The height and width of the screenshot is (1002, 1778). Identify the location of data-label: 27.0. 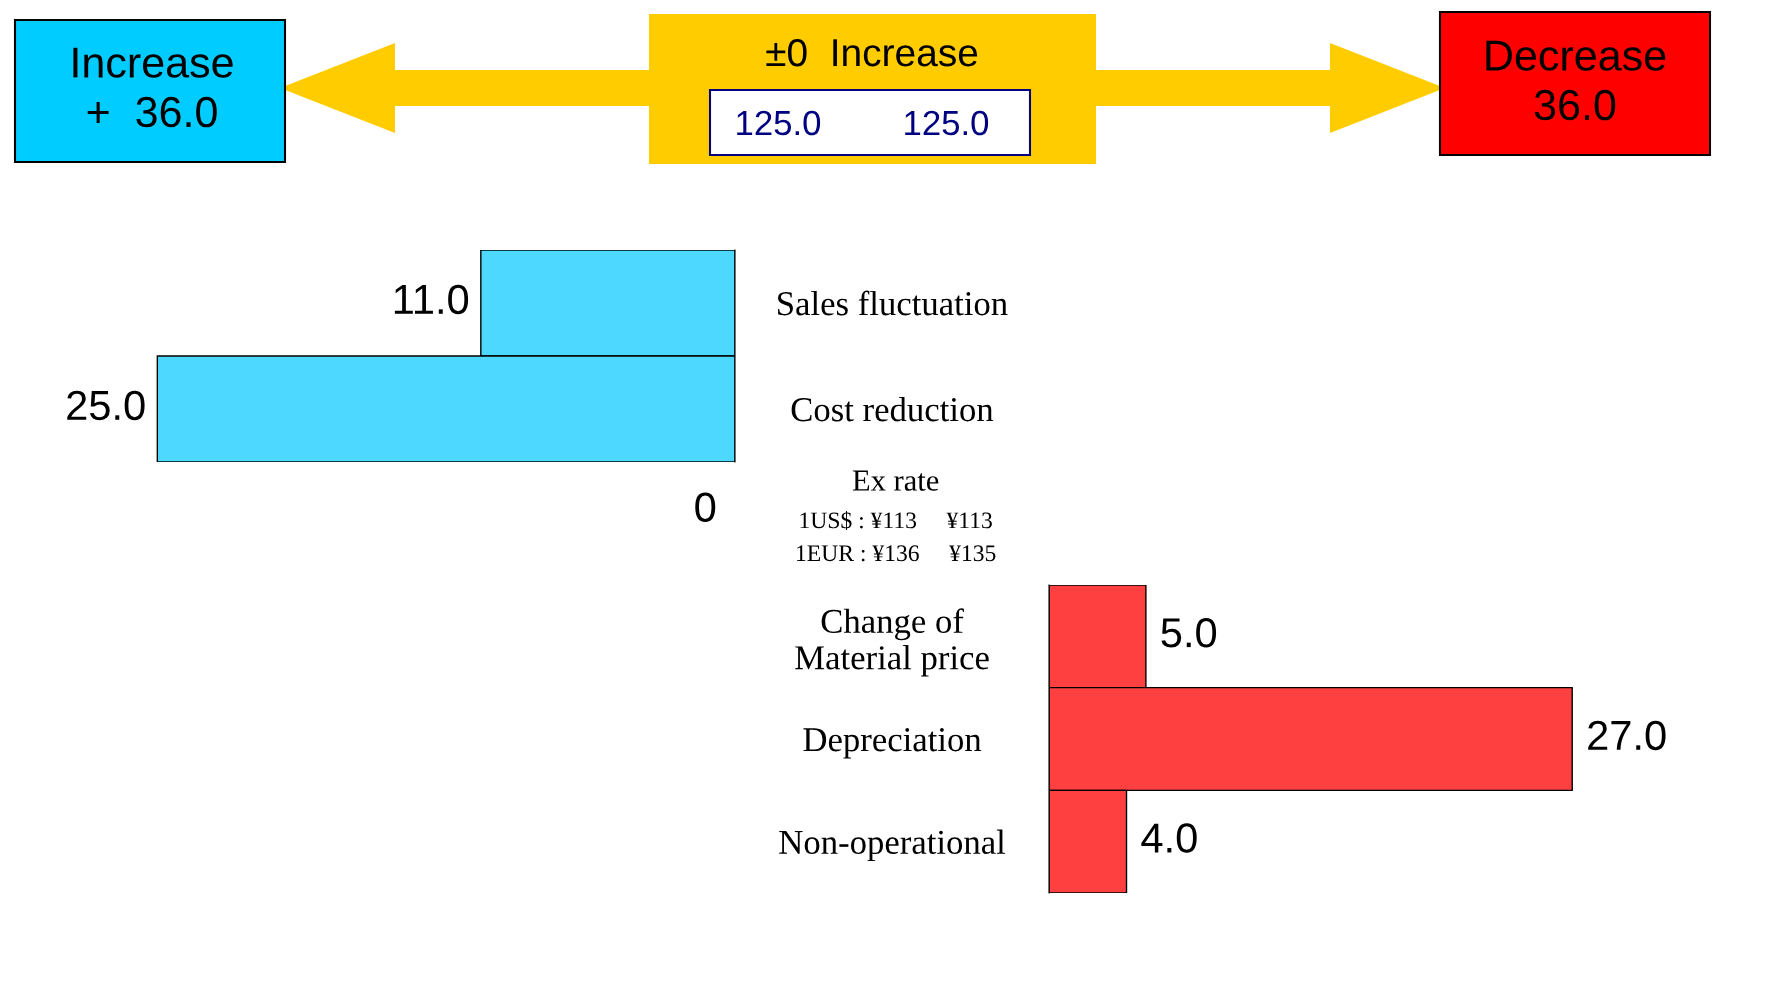
(1627, 735).